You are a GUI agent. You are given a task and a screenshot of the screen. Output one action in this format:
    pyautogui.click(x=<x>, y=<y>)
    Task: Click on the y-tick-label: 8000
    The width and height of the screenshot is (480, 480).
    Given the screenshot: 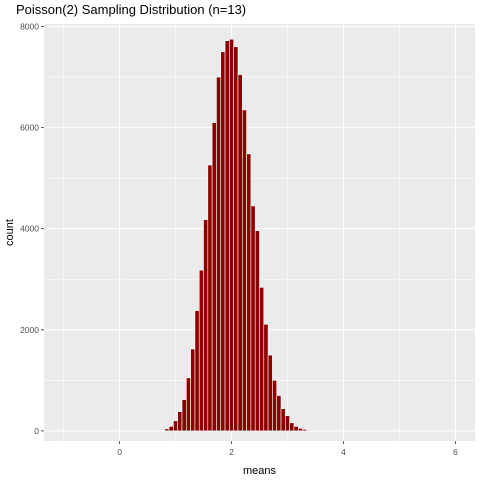 What is the action you would take?
    pyautogui.click(x=29, y=27)
    